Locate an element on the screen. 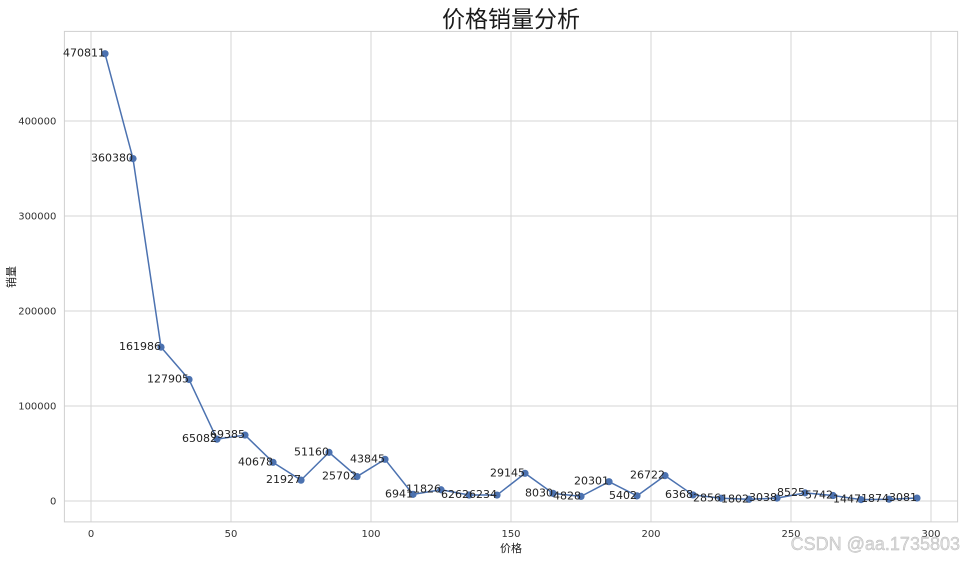  x-axis-label: 价格 is located at coordinates (511, 548).